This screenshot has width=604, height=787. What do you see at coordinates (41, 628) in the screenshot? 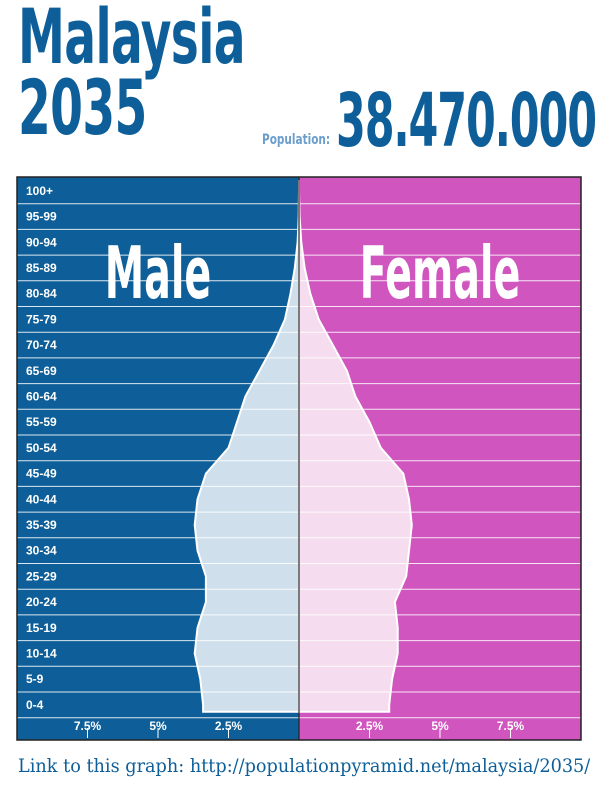
I see `age-group-label: 15-19` at bounding box center [41, 628].